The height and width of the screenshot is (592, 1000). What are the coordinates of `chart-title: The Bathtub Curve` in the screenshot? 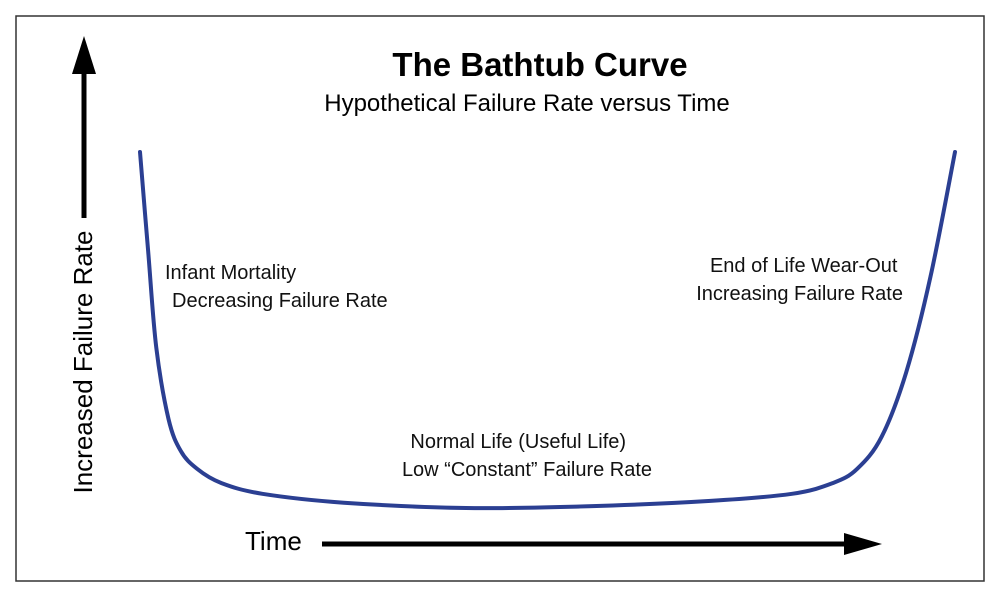 It's located at (539, 64).